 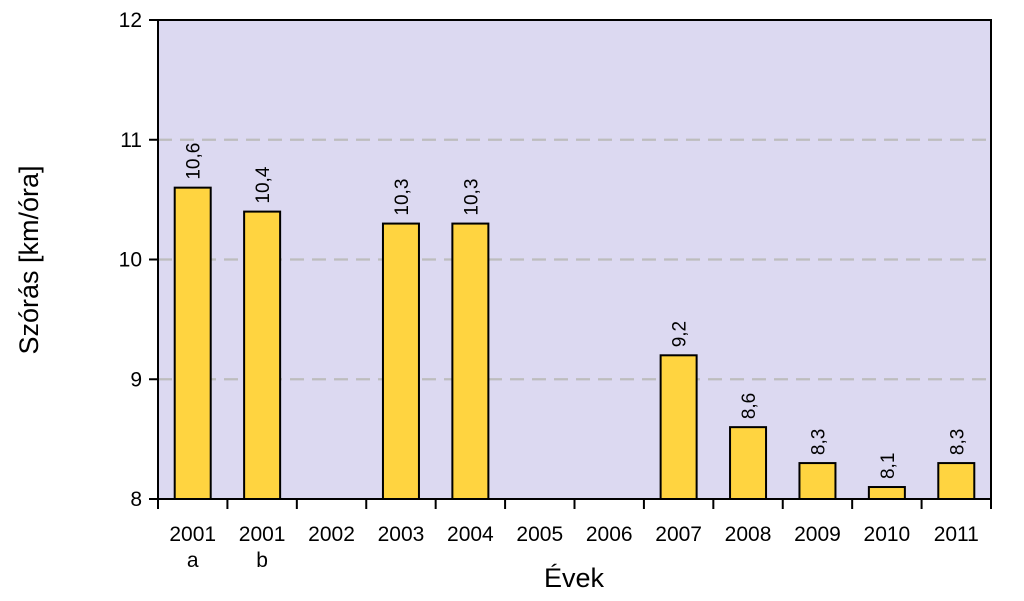 I want to click on y-tick-label: 12, so click(x=130, y=20).